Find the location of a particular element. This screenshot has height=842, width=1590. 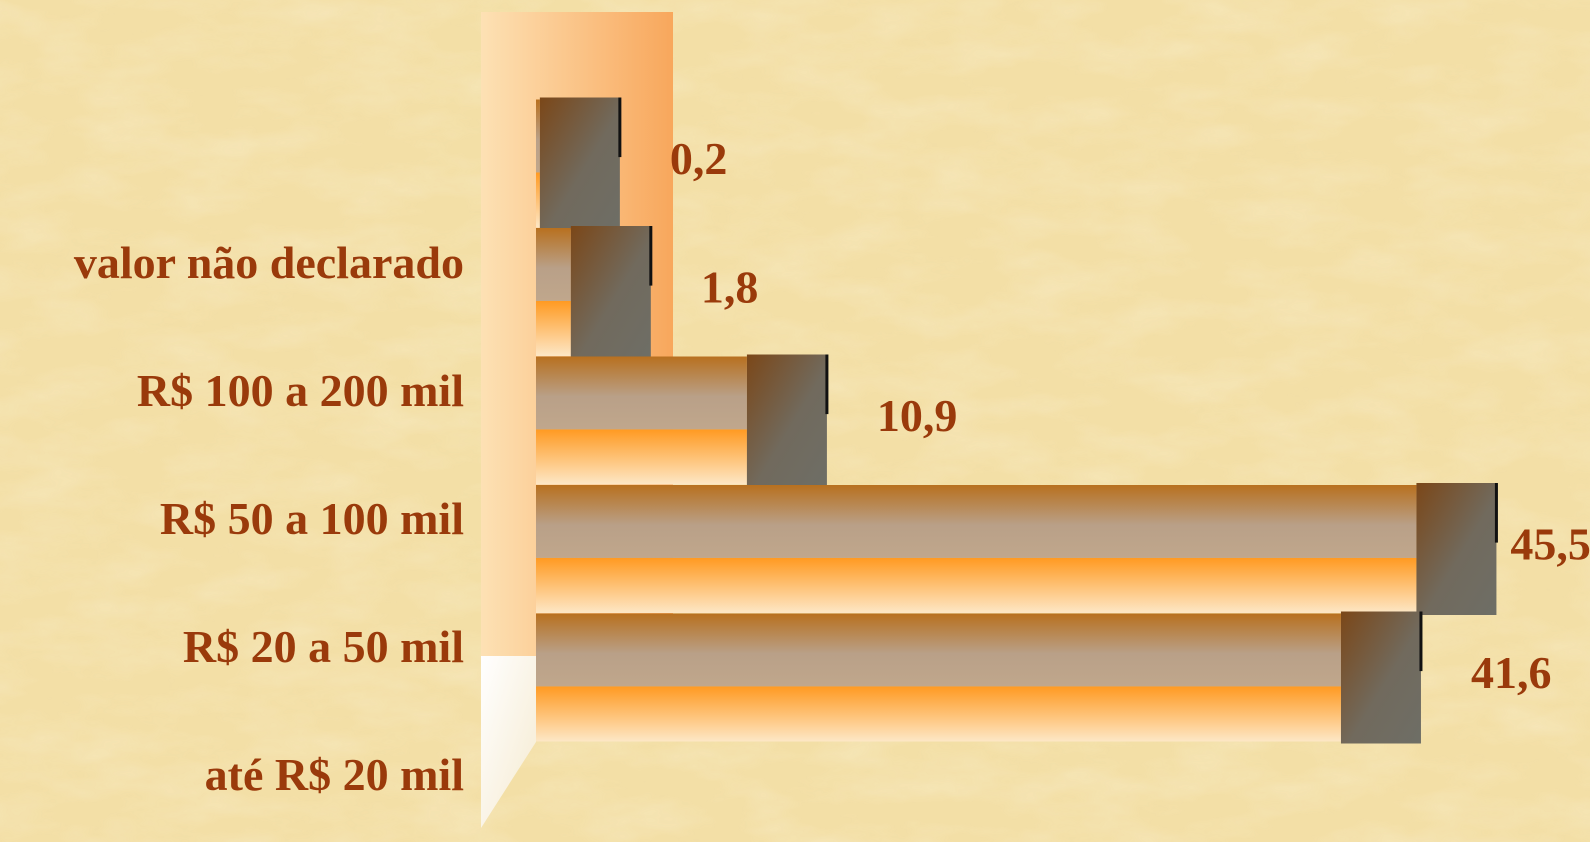

data-label-4: 45,5 is located at coordinates (1550, 544).